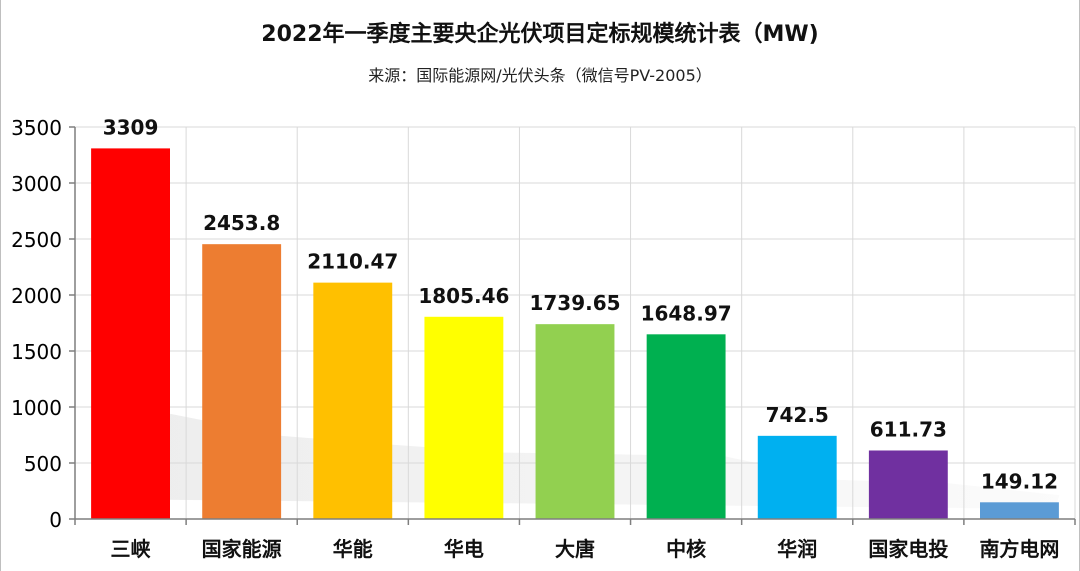 This screenshot has height=571, width=1080. Describe the element at coordinates (464, 549) in the screenshot. I see `category-label: 华电` at that location.